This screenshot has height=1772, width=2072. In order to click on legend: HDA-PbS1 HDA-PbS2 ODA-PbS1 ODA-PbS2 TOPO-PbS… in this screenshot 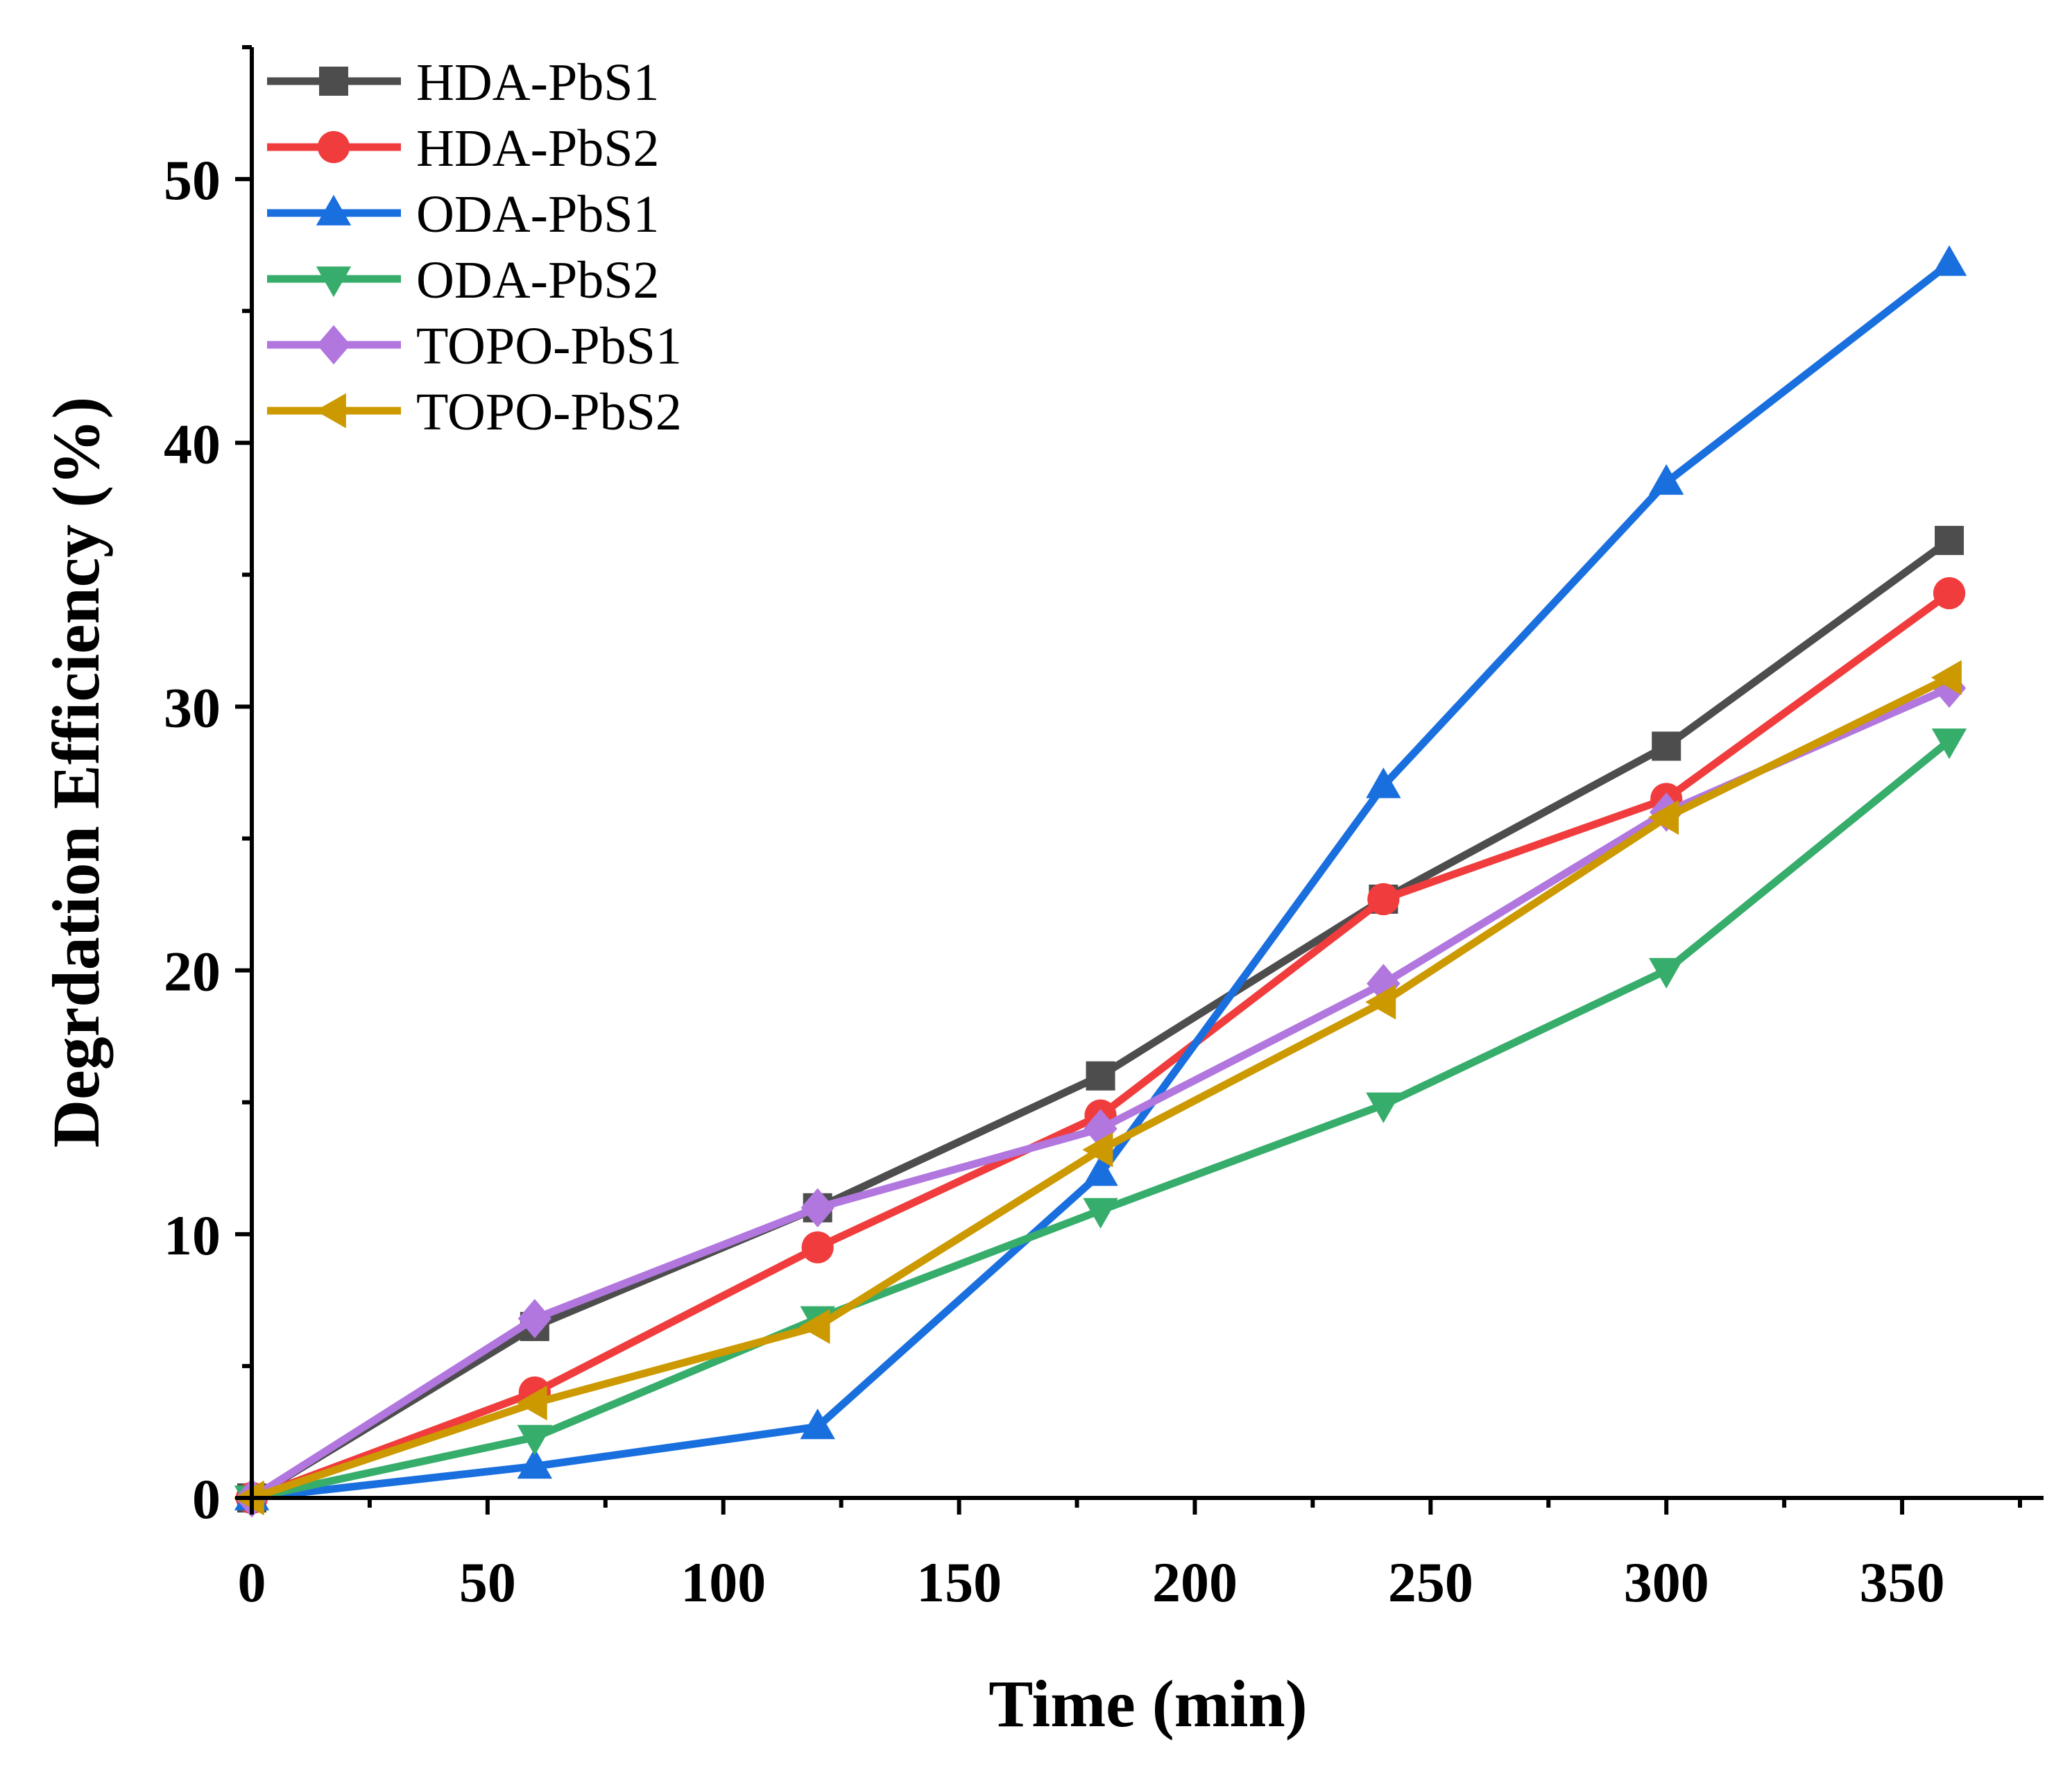, I will do `click(474, 247)`.